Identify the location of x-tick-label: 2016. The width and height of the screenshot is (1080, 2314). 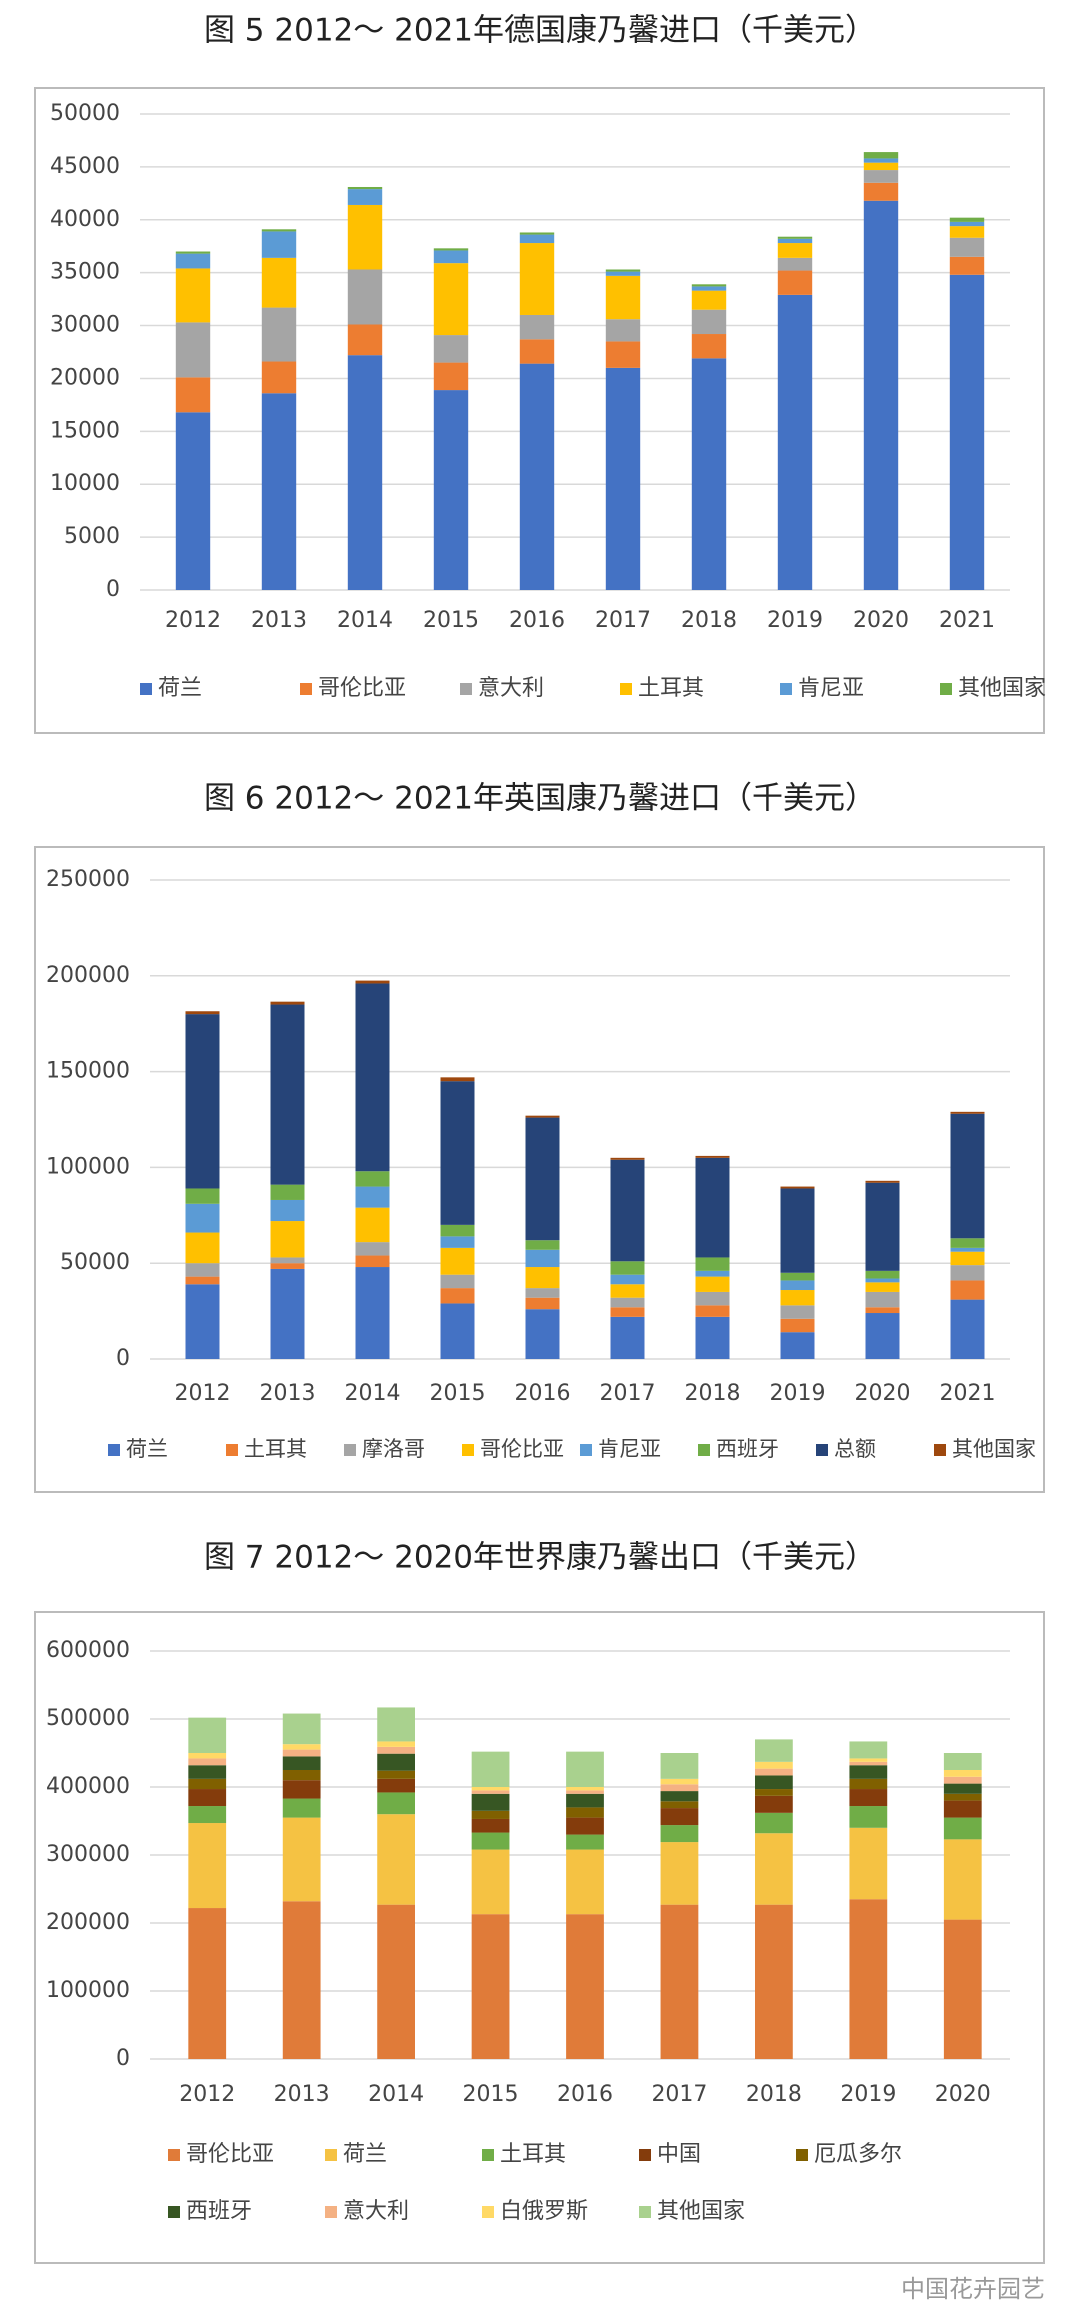
(537, 620).